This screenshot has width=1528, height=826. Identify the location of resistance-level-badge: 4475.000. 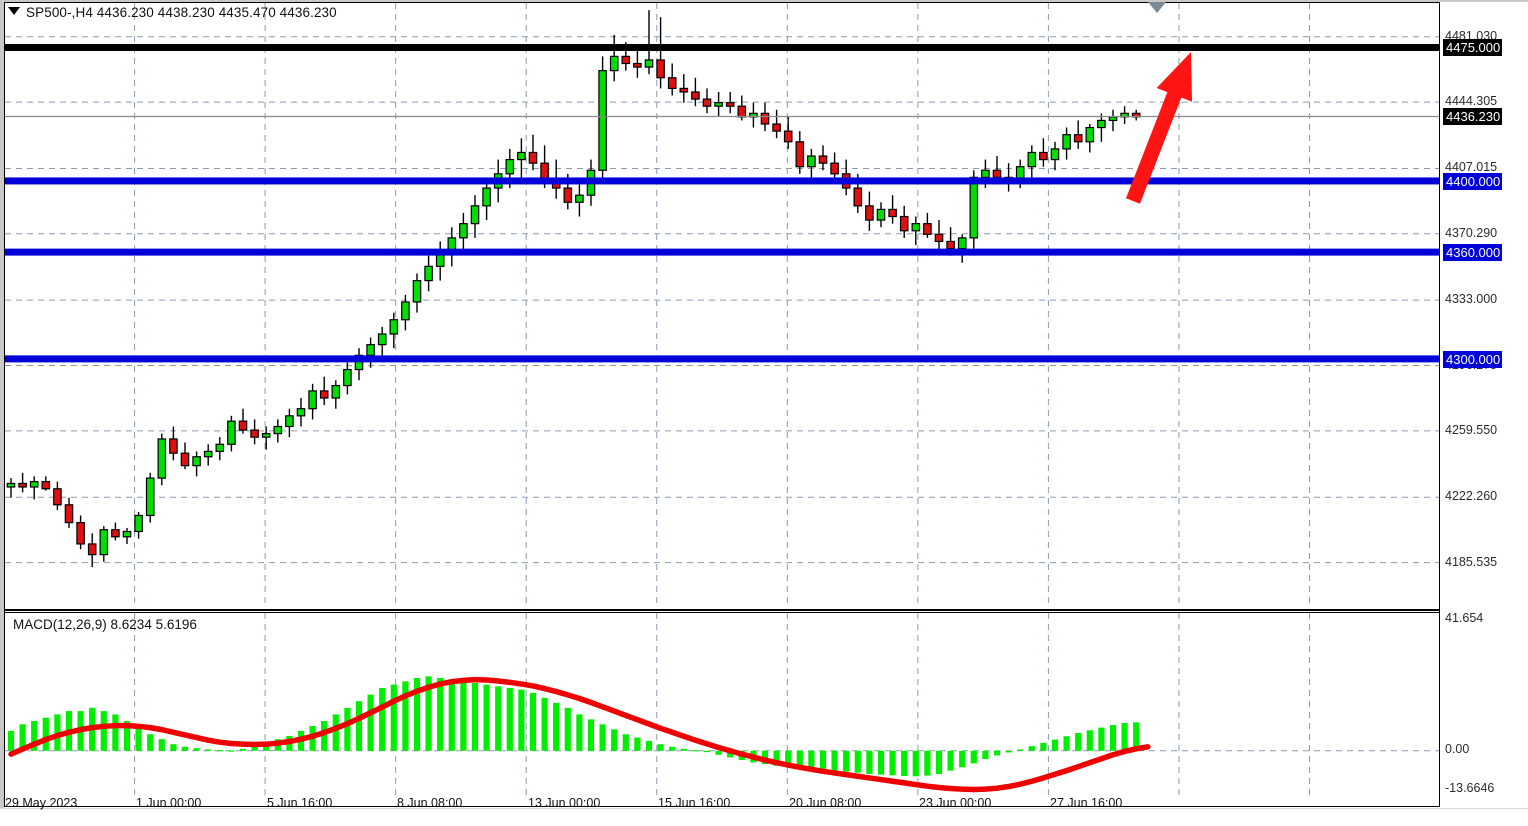
(1473, 48).